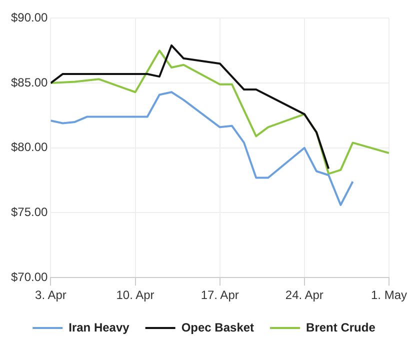 The height and width of the screenshot is (352, 418). Describe the element at coordinates (29, 212) in the screenshot. I see `y-tick-label: $75.00` at that location.